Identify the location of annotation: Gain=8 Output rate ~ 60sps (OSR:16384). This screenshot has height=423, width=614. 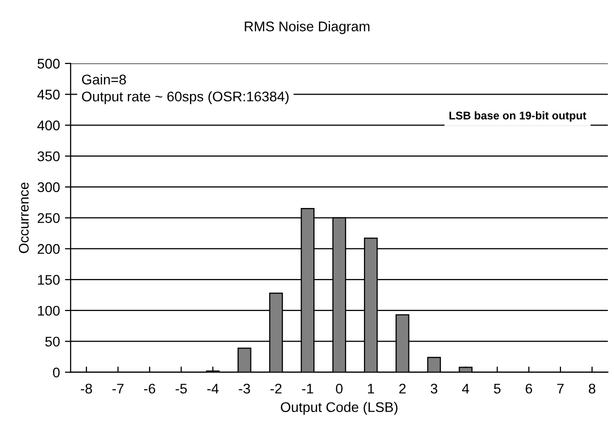
(185, 89).